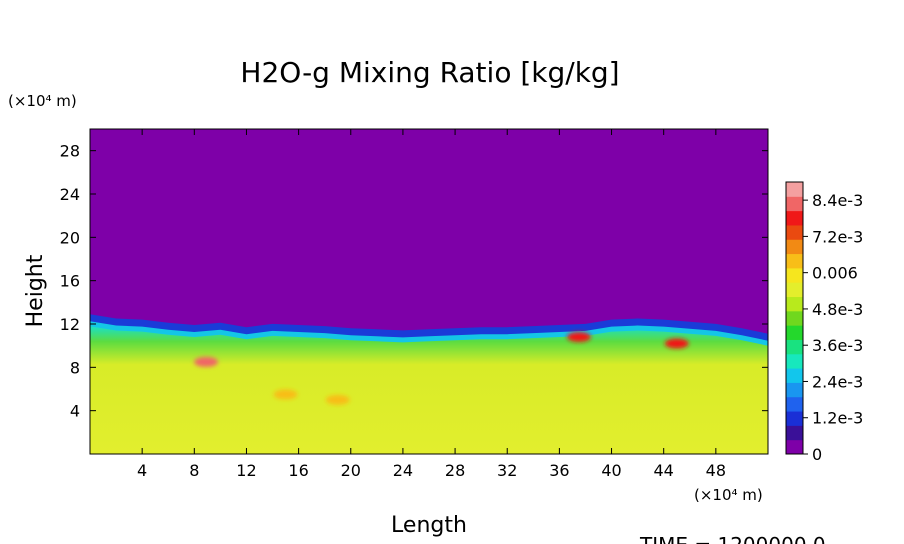  Describe the element at coordinates (35, 290) in the screenshot. I see `y-axis-label: Height` at that location.